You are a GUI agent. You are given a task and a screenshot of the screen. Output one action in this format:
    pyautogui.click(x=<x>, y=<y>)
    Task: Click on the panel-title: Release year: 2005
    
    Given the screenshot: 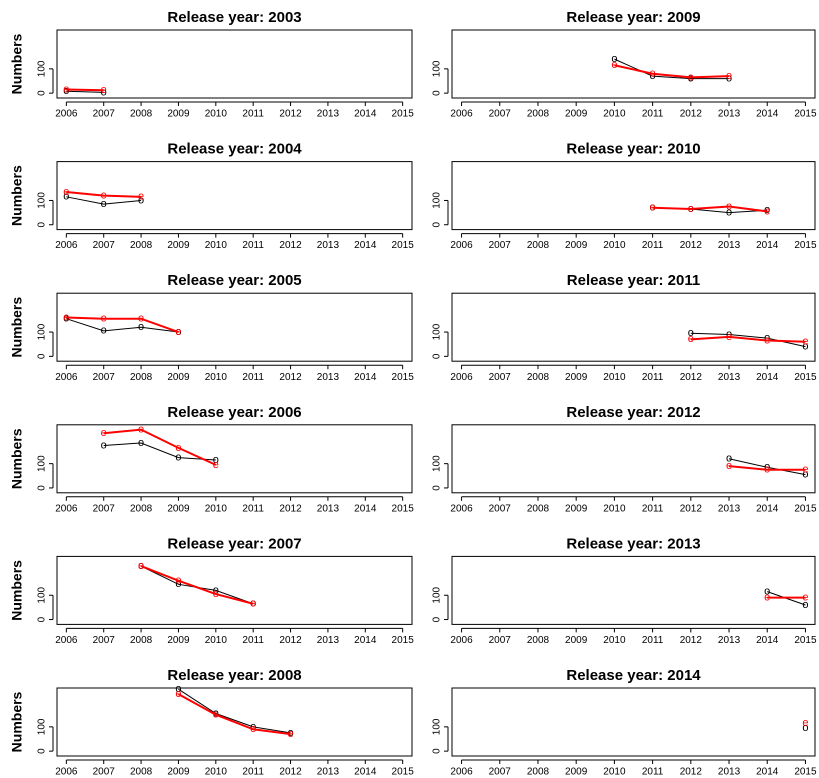 What is the action you would take?
    pyautogui.click(x=234, y=280)
    